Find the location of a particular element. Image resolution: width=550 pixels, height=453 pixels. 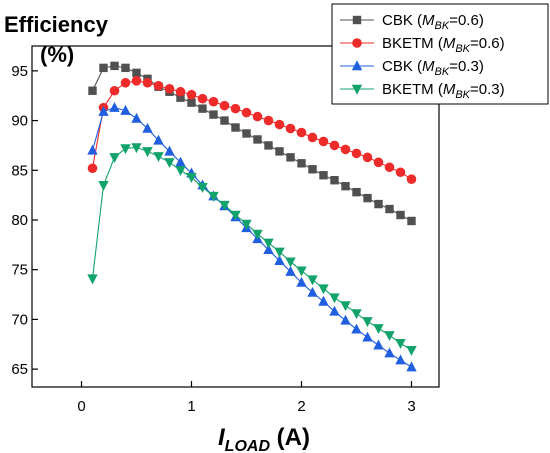

legend-entry: BKETM (MBK=0.6) is located at coordinates (422, 45).